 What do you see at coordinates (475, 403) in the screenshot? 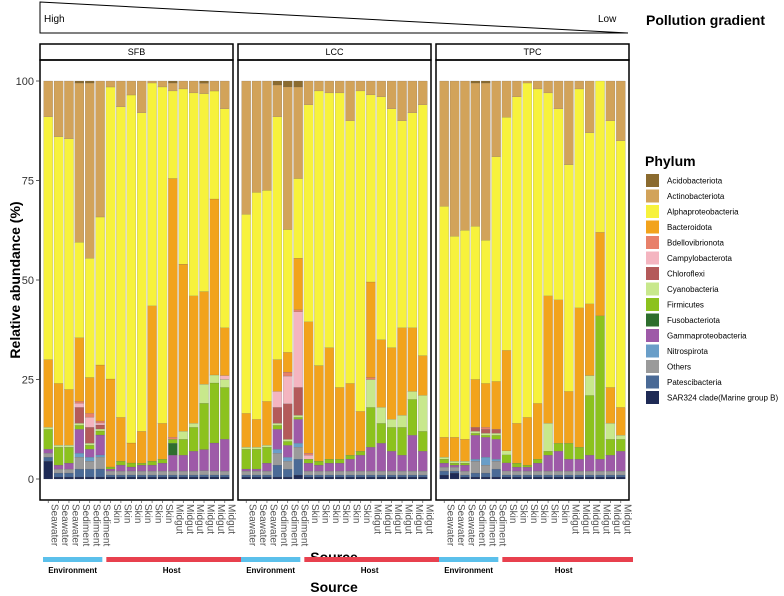
I see `bar-segment-tpc-4-bacteroidota` at bounding box center [475, 403].